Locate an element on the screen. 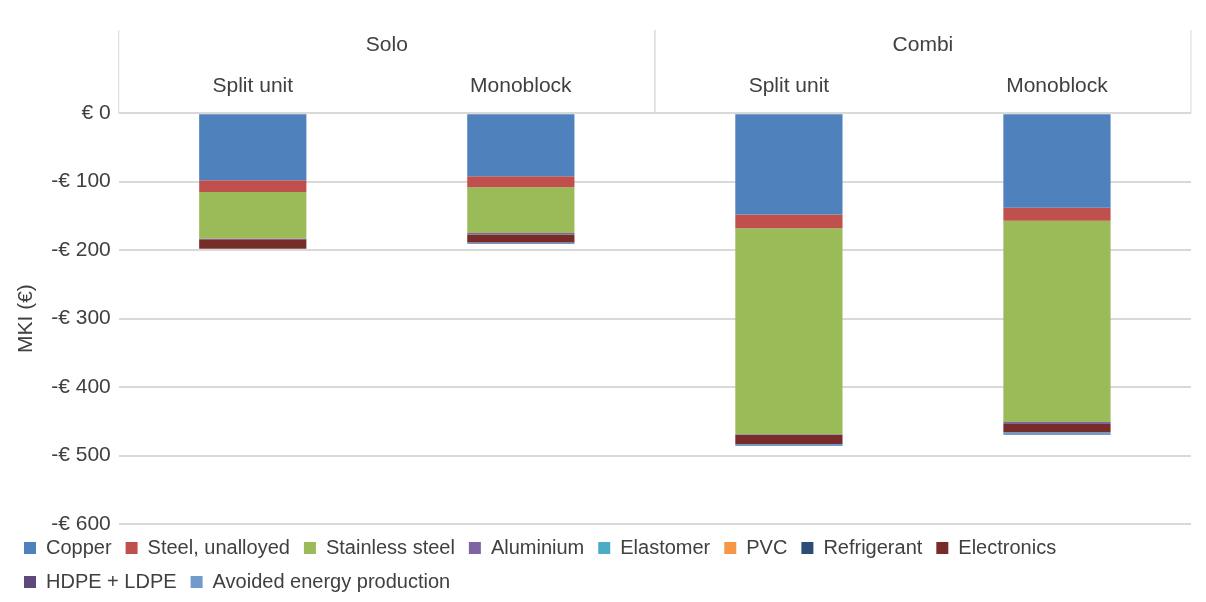  legend-label: Electronics is located at coordinates (1007, 546).